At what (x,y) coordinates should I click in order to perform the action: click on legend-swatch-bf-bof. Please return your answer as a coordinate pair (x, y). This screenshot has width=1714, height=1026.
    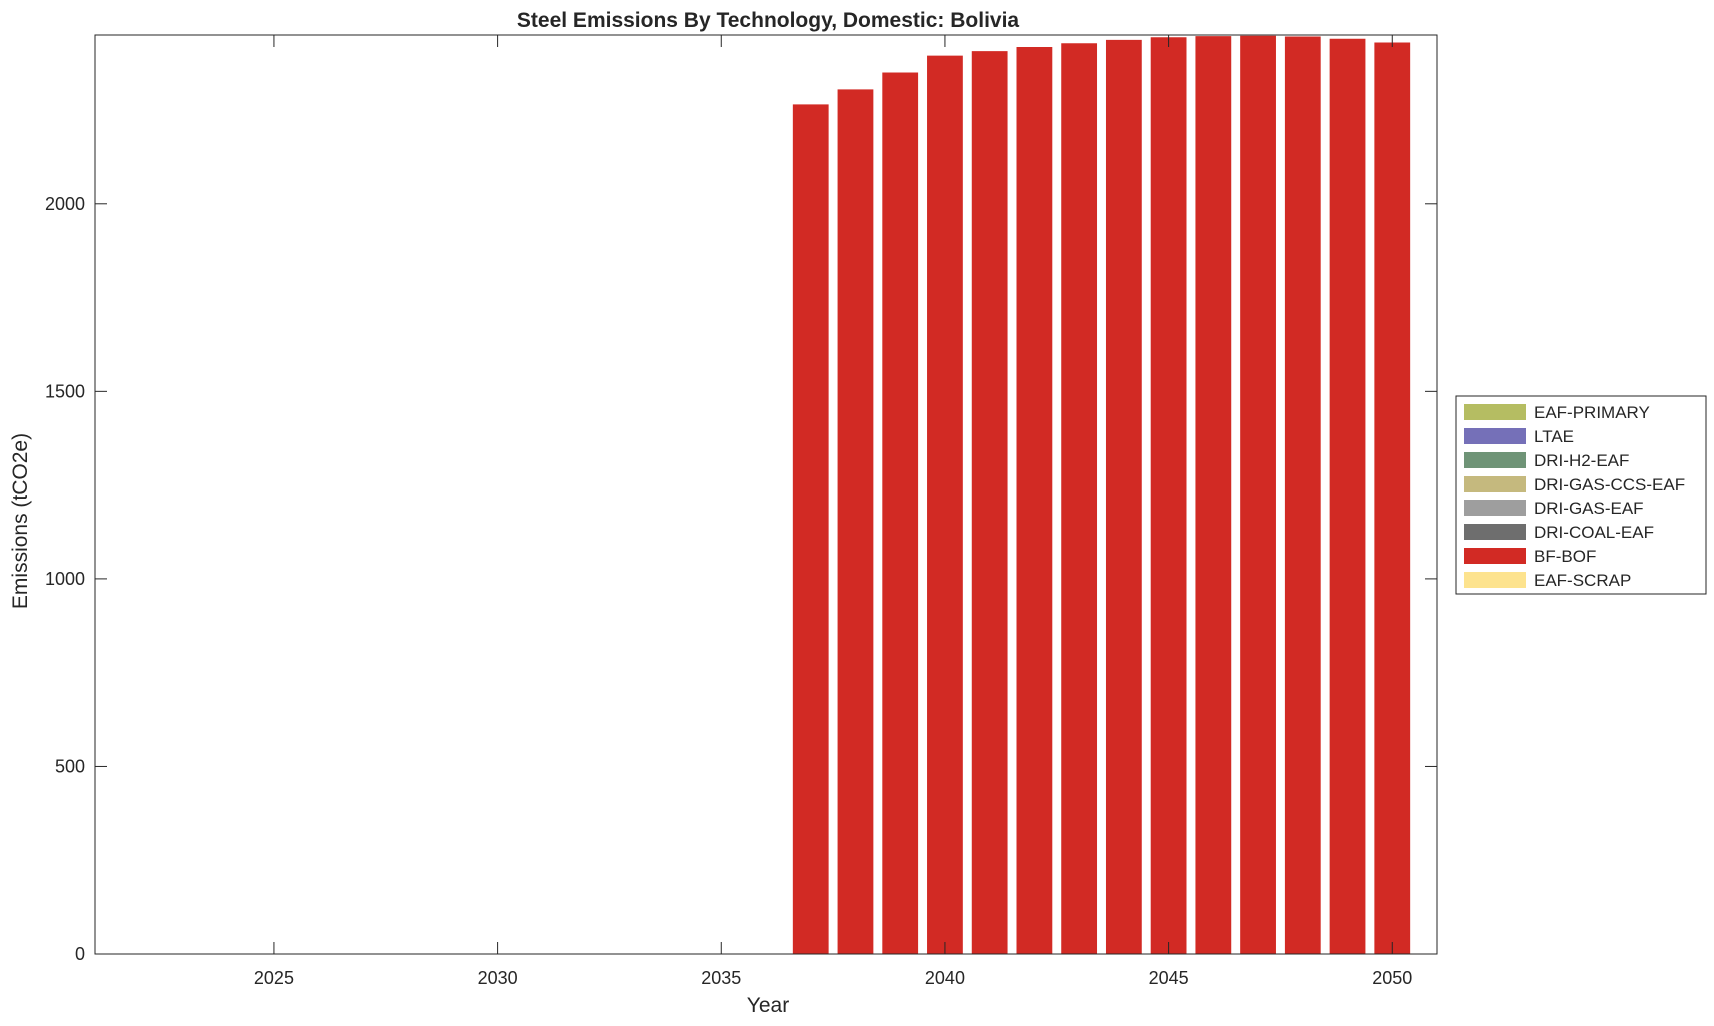
    Looking at the image, I should click on (1495, 556).